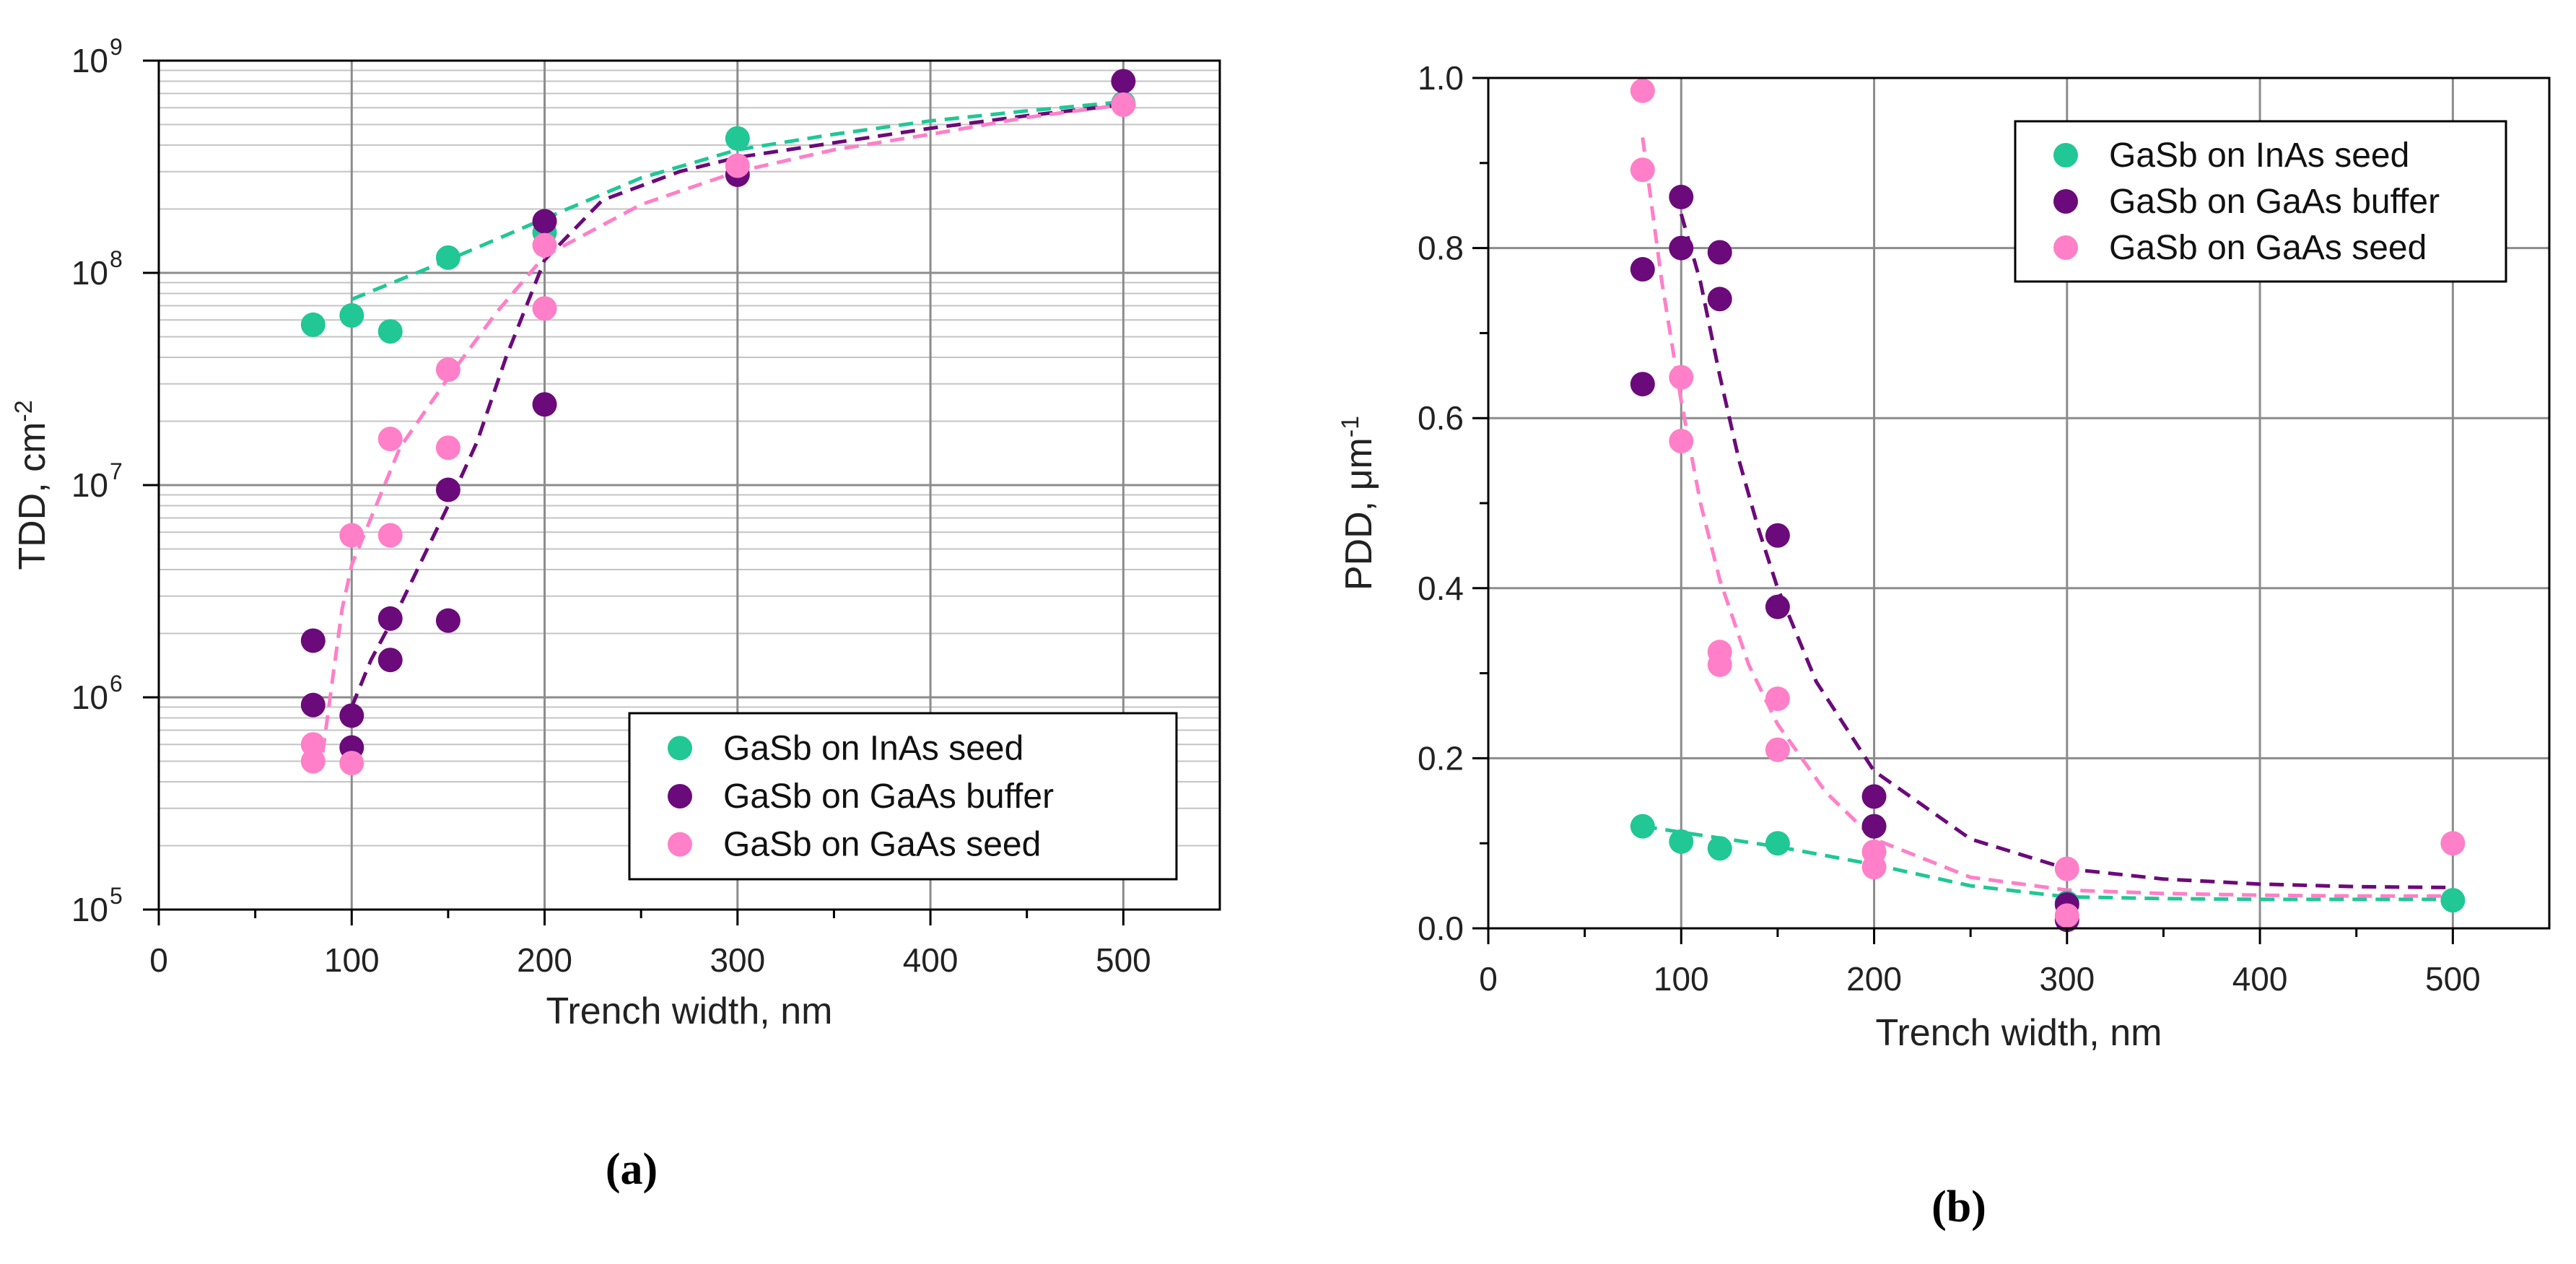  What do you see at coordinates (2453, 979) in the screenshot?
I see `x-tick-label: 500` at bounding box center [2453, 979].